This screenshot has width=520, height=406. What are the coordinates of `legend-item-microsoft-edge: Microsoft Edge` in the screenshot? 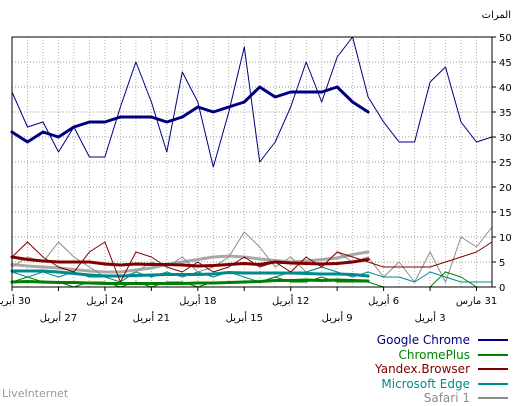 It's located at (441, 384).